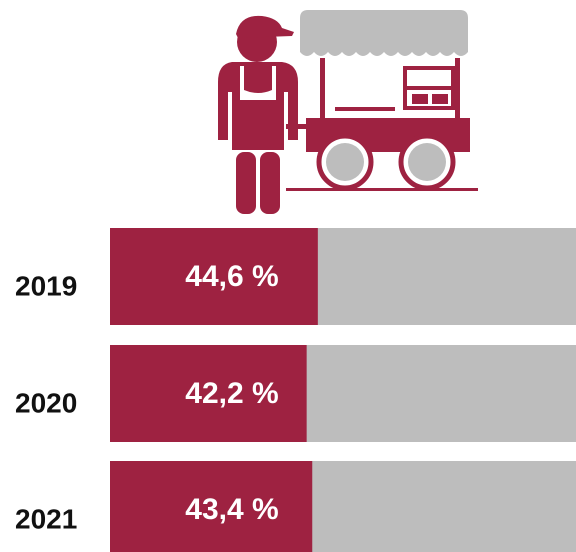  Describe the element at coordinates (46, 402) in the screenshot. I see `category-label: 2020` at that location.